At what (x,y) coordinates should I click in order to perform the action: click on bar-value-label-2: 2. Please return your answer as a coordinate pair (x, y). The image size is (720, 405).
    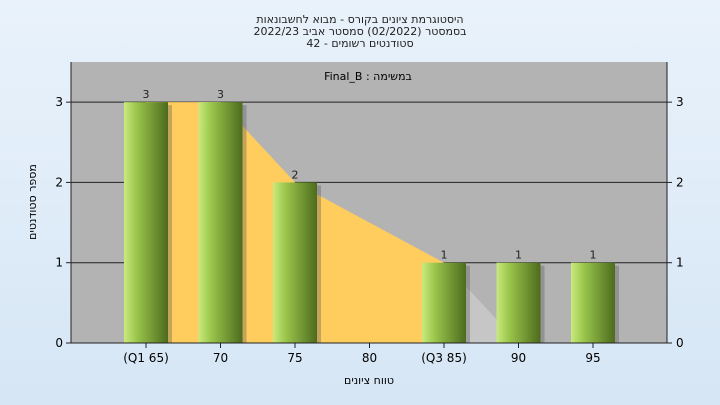
    Looking at the image, I should click on (295, 174).